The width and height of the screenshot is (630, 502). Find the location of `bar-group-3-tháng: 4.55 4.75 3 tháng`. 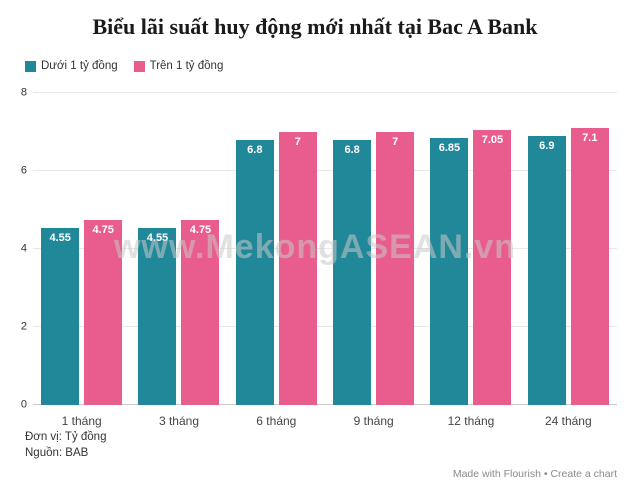

bar-group-3-tháng: 4.55 4.75 3 tháng is located at coordinates (178, 260).